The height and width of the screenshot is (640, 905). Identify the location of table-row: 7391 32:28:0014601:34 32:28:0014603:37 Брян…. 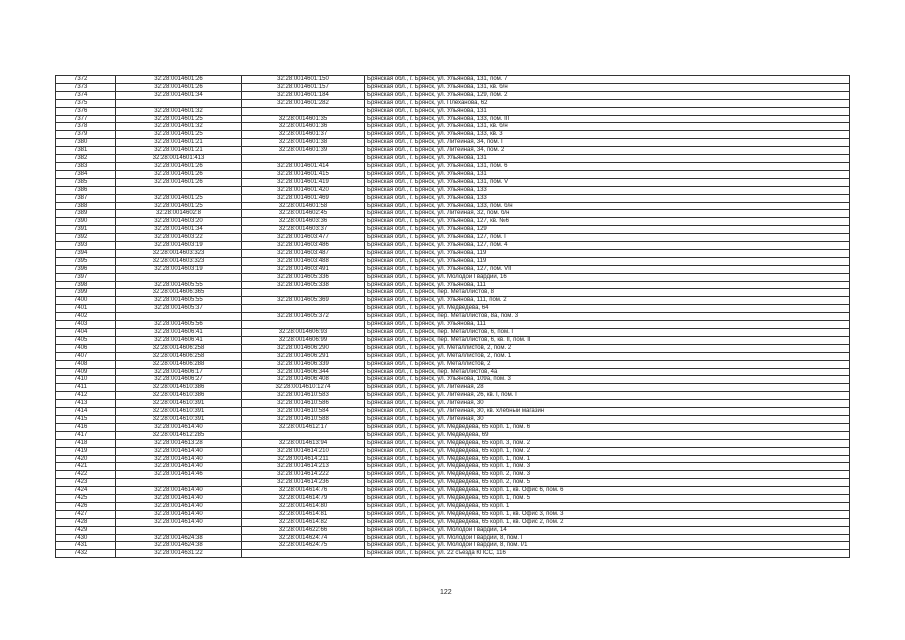
(452, 230).